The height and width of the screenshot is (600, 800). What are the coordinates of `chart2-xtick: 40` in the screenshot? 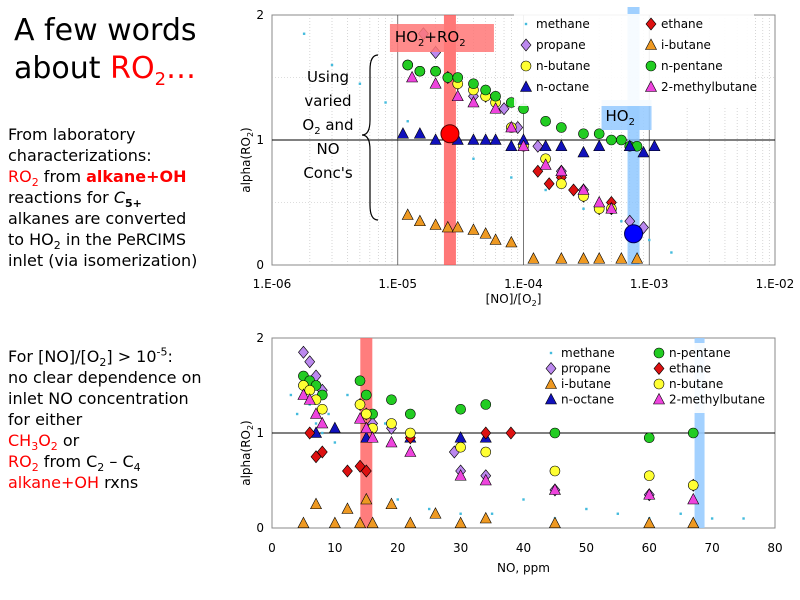 It's located at (523, 548).